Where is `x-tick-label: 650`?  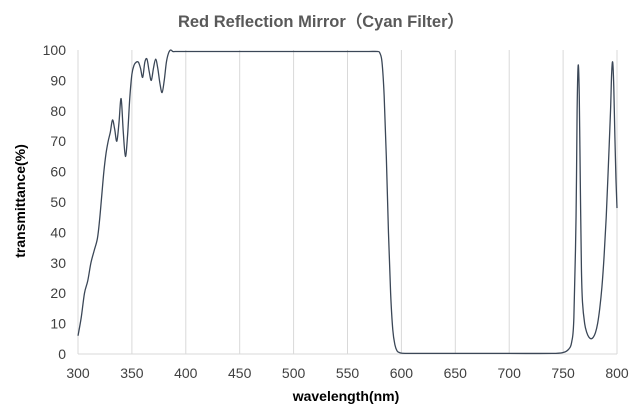
x-tick-label: 650 is located at coordinates (456, 373).